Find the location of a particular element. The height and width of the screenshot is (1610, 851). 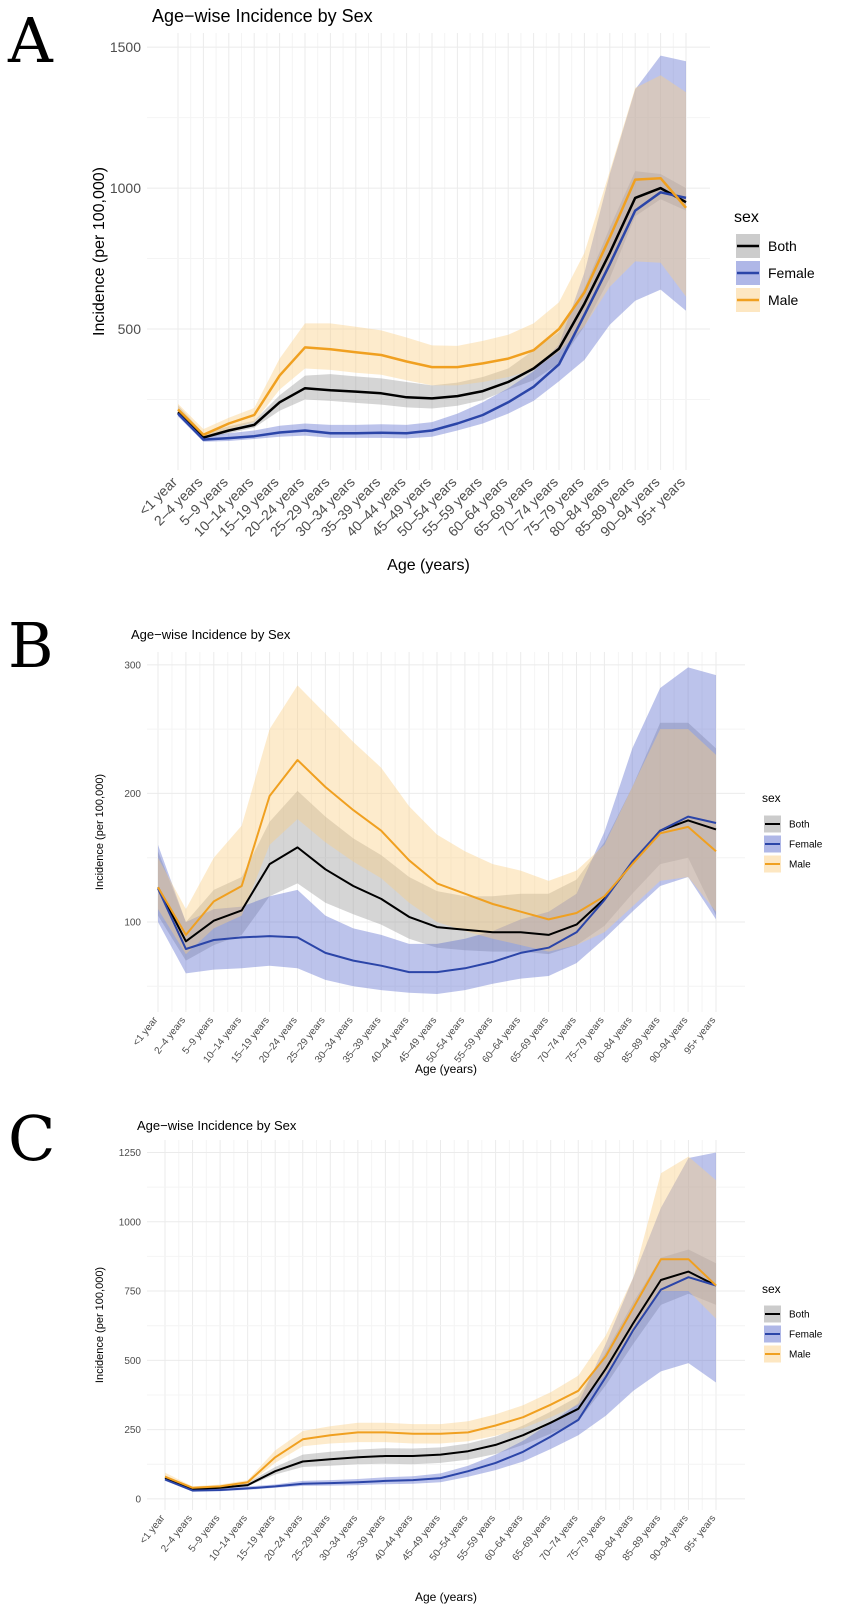

y-axis-ticks: 500 1000 1500 is located at coordinates (125, 188).